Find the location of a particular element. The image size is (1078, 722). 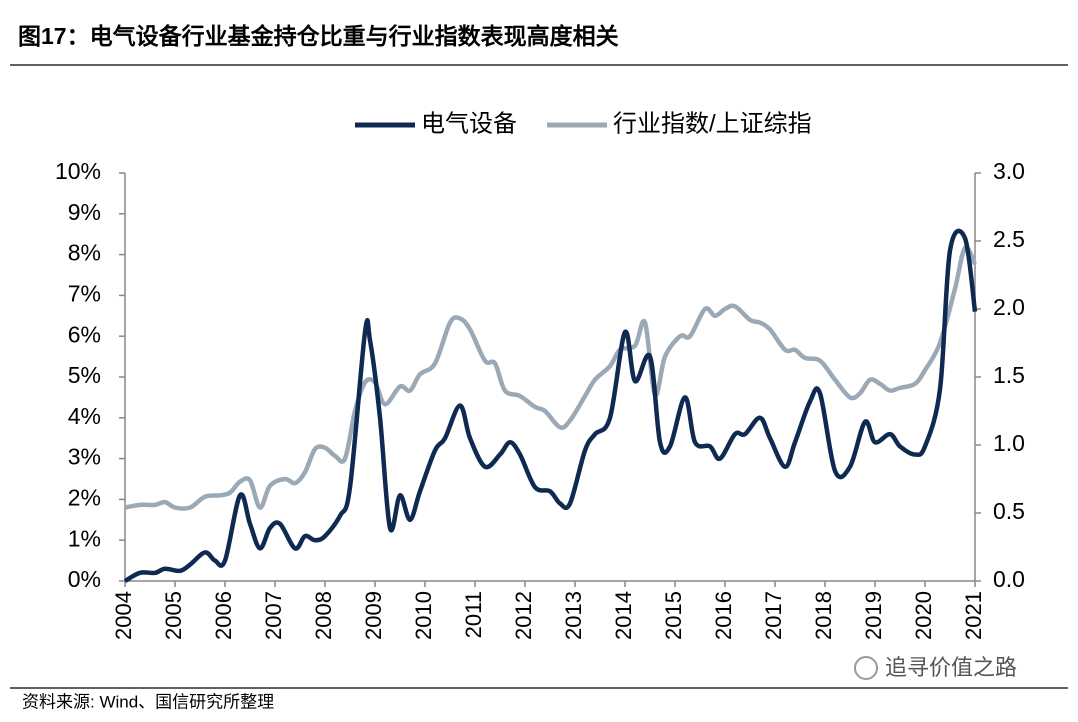

x-tick-label: 2018 is located at coordinates (823, 615).